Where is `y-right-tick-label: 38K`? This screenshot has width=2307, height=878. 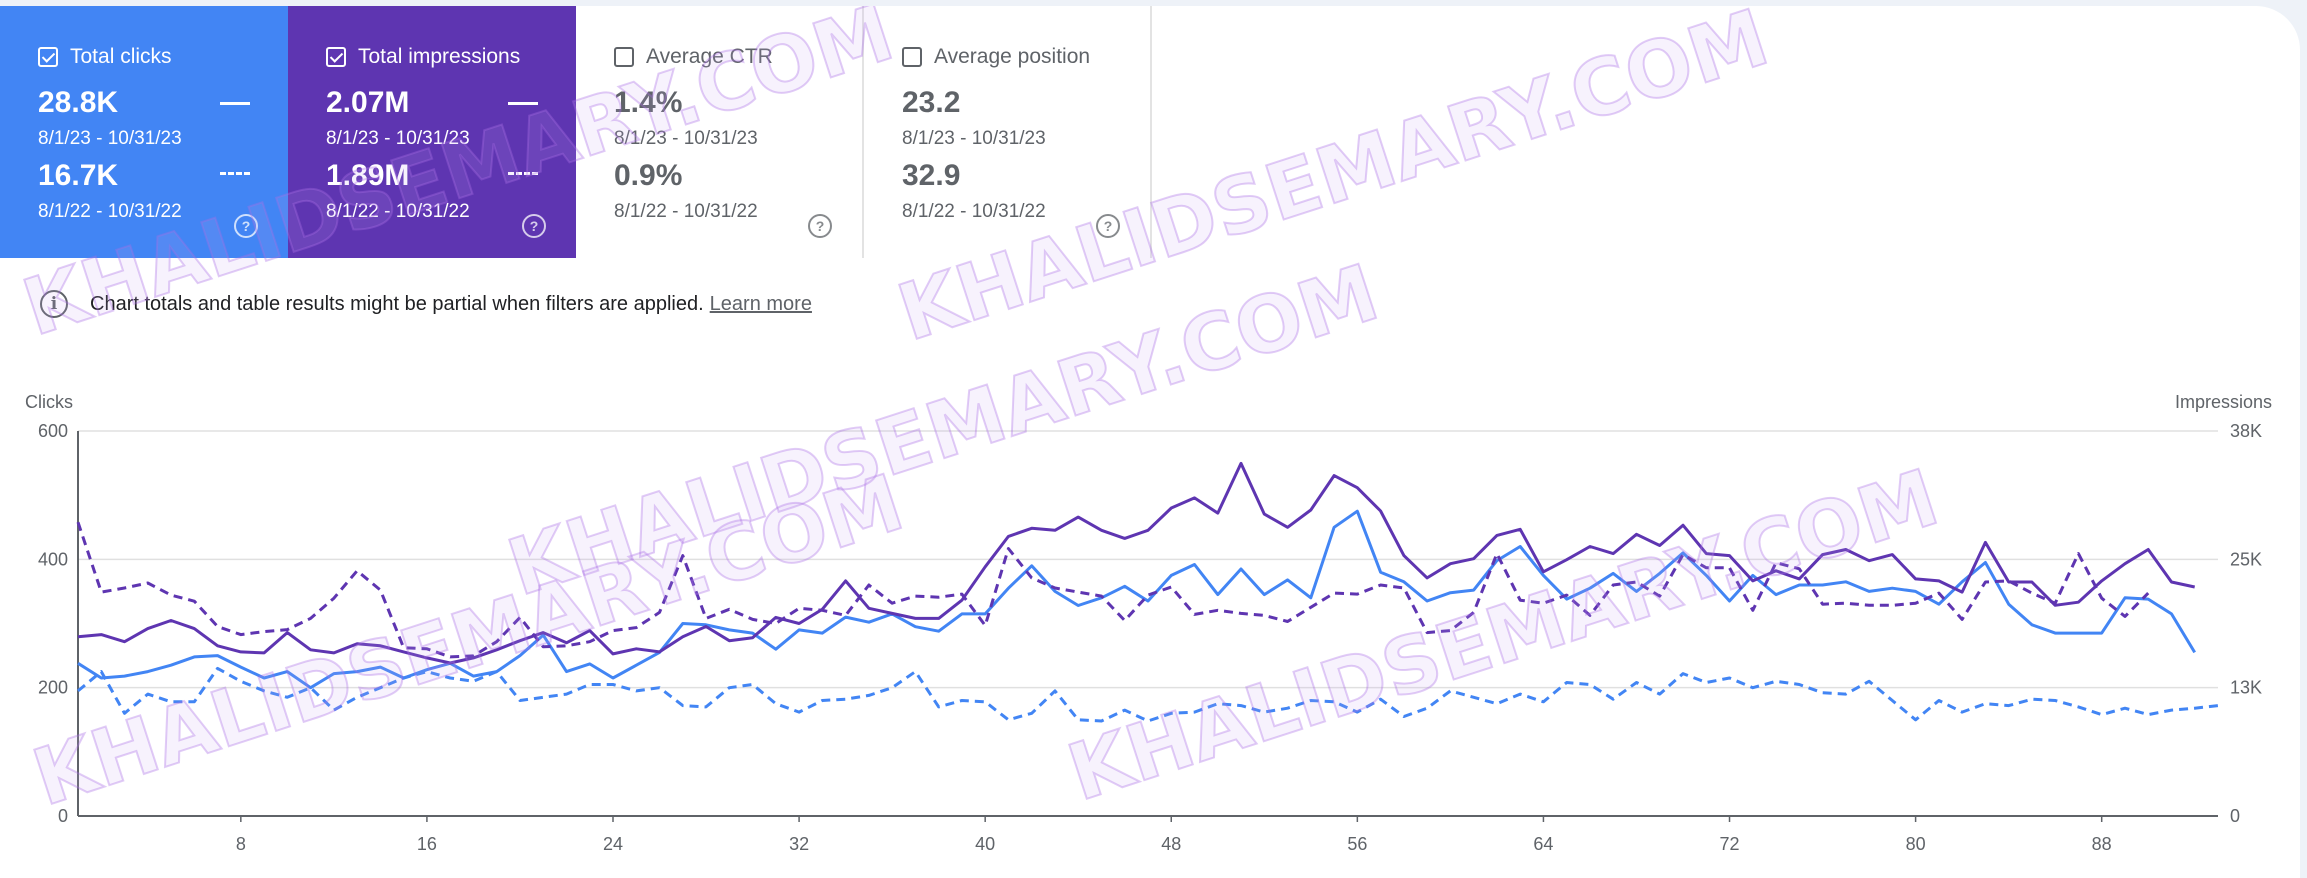 y-right-tick-label: 38K is located at coordinates (2246, 431).